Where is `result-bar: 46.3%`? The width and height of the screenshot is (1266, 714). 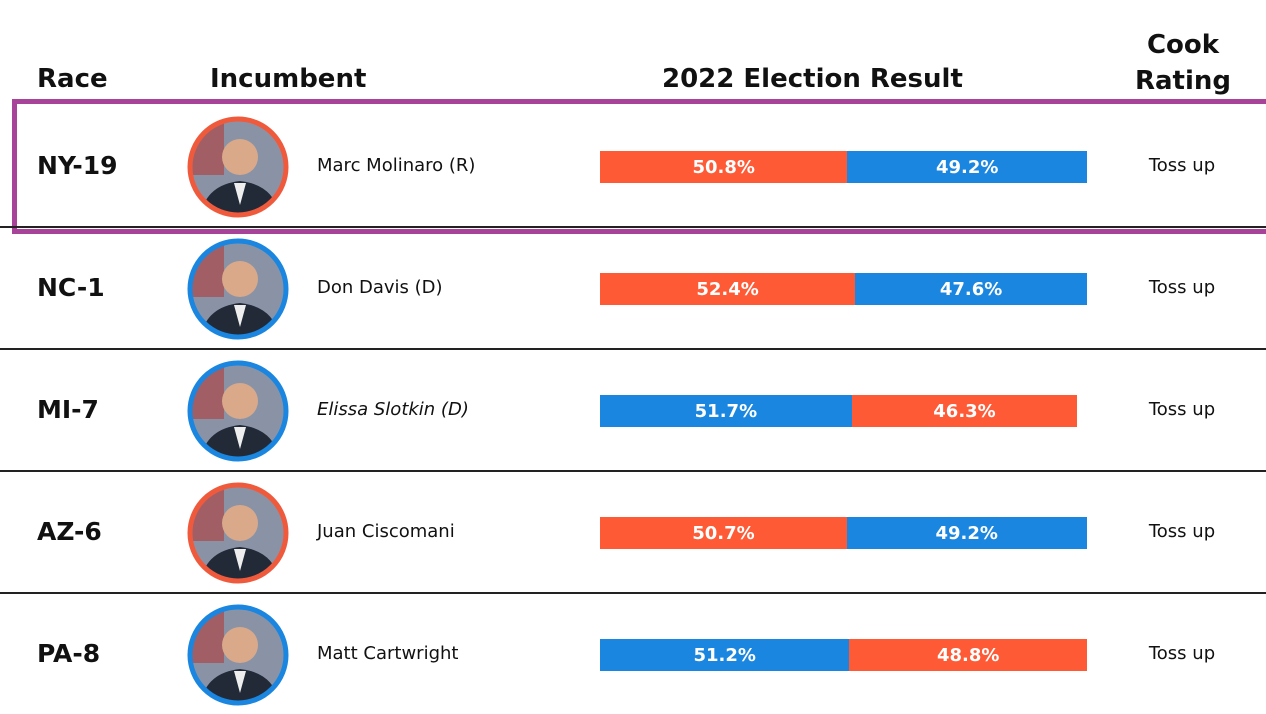
result-bar: 46.3% is located at coordinates (964, 411).